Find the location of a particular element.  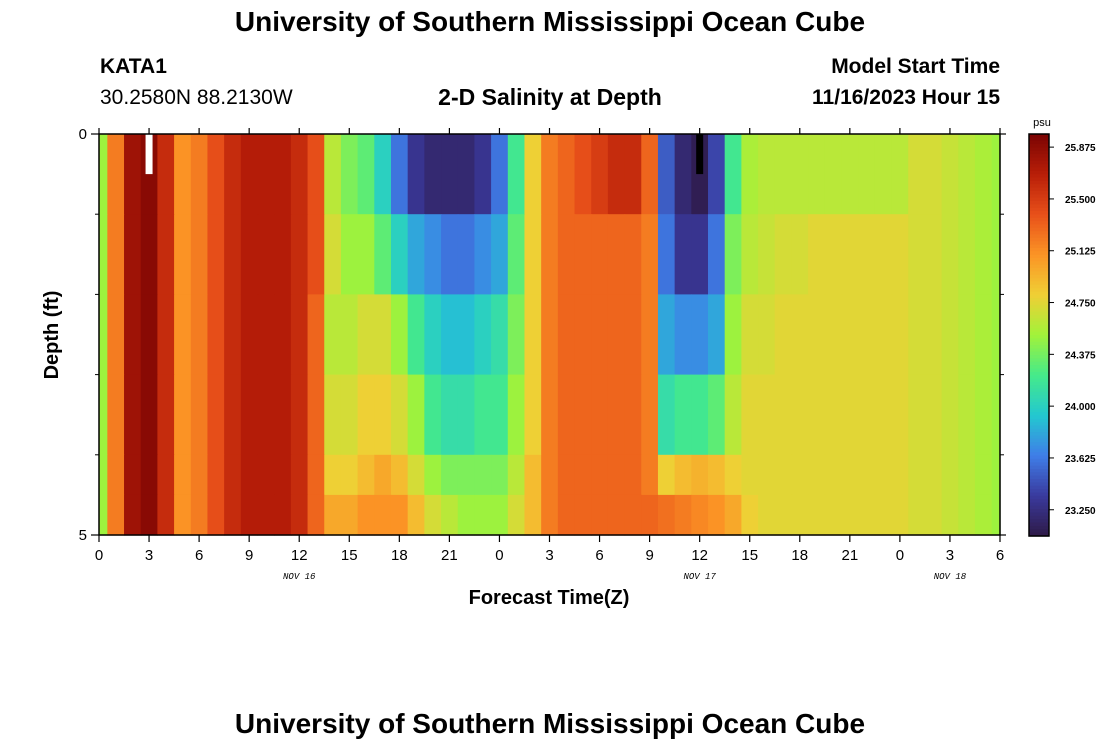

x-tick-label: 21 is located at coordinates (449, 555).